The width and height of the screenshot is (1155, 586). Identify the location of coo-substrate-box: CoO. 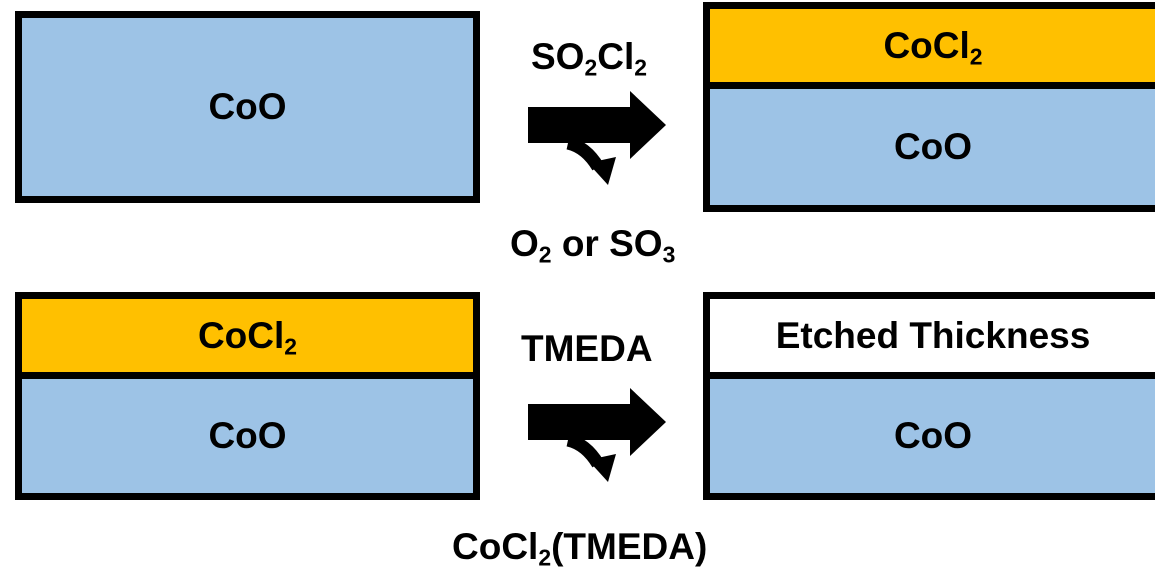
(247, 107).